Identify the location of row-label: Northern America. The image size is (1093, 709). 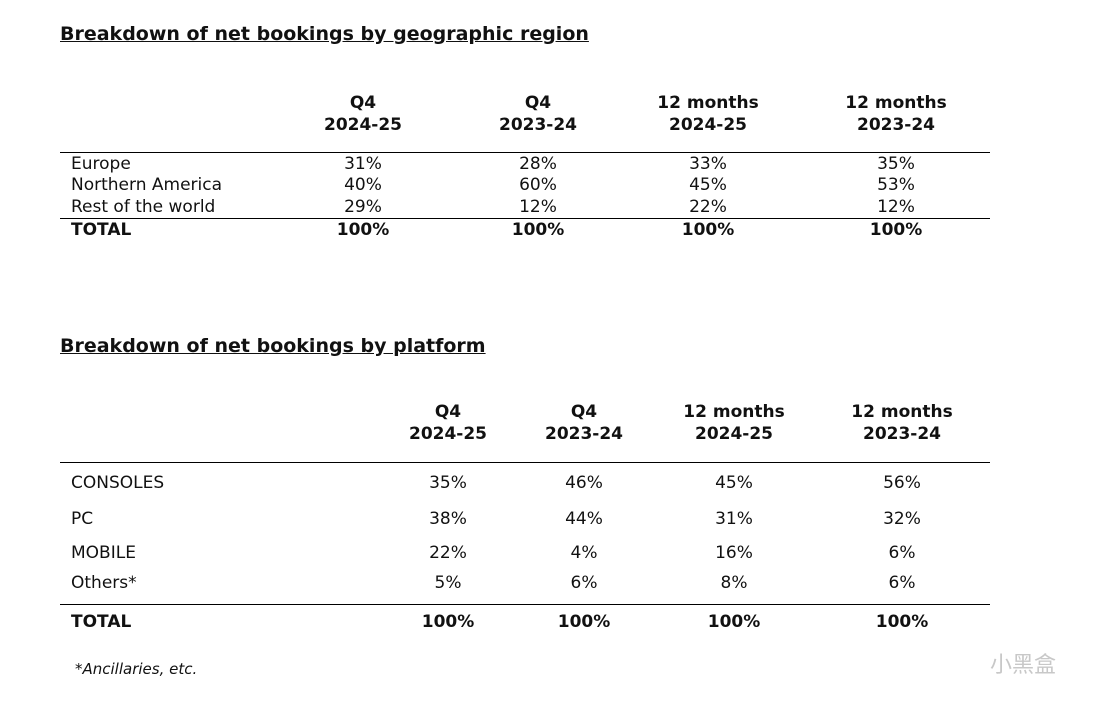
(146, 185).